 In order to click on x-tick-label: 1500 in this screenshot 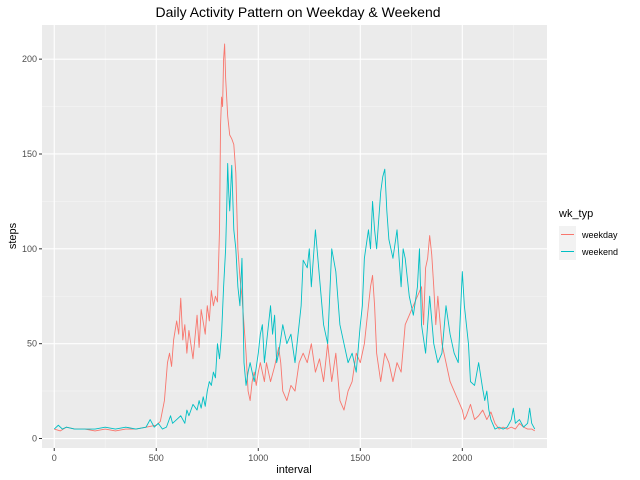, I will do `click(360, 458)`.